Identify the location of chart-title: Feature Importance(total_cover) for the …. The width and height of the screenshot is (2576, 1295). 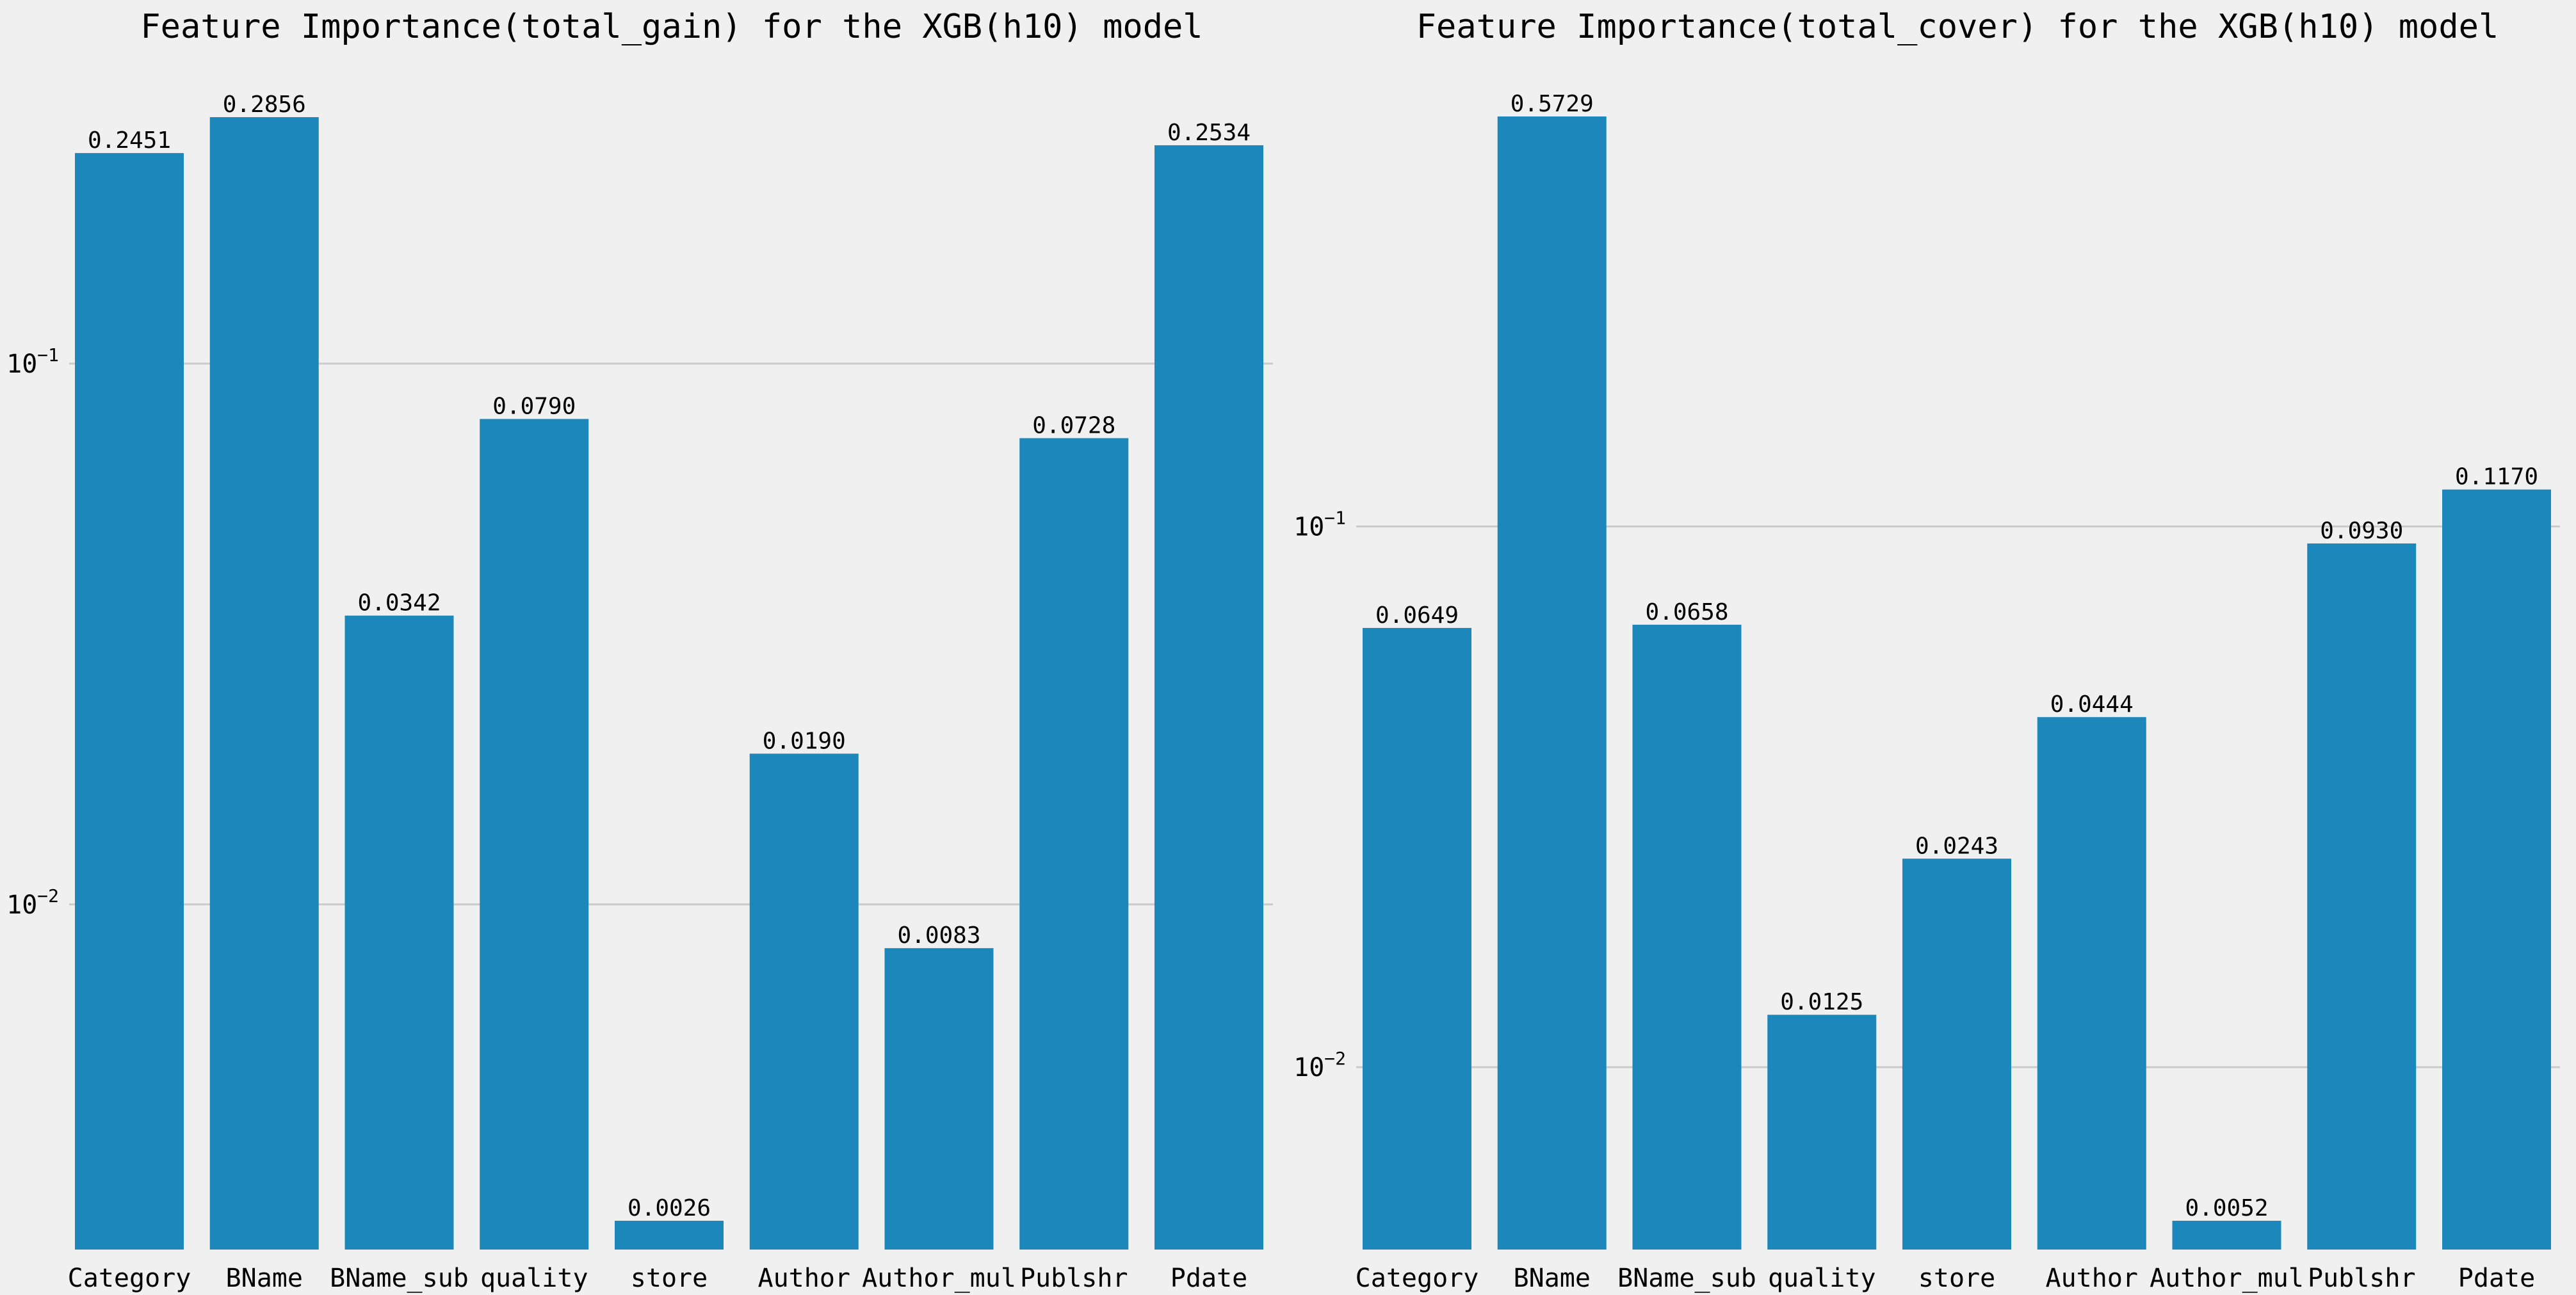
(1957, 27).